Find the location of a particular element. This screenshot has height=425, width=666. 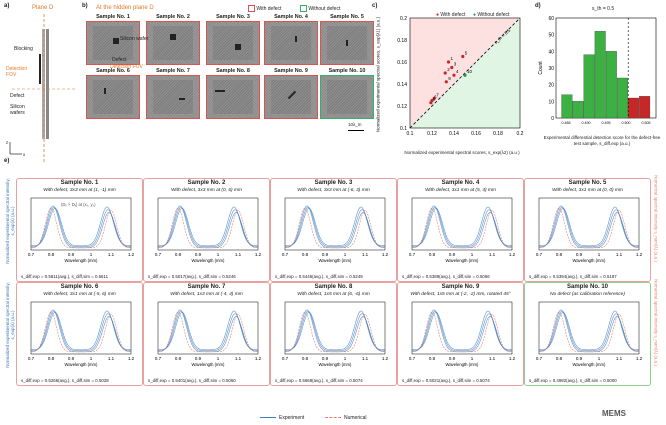

panel-e-label: e) is located at coordinates (7, 161).